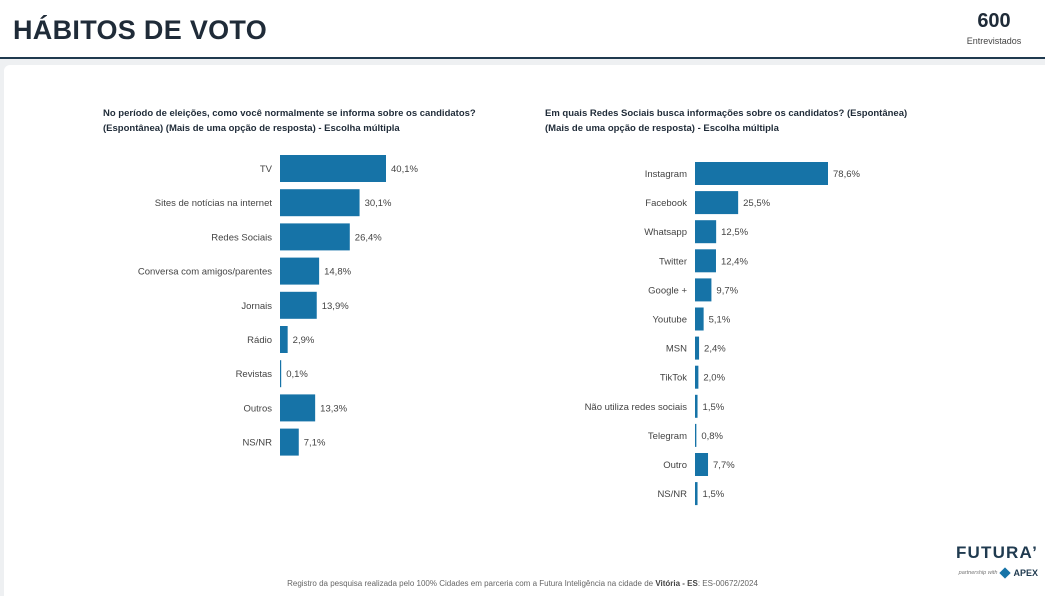 The height and width of the screenshot is (596, 1045). I want to click on brand-partner: partnership with APEX, so click(992, 573).